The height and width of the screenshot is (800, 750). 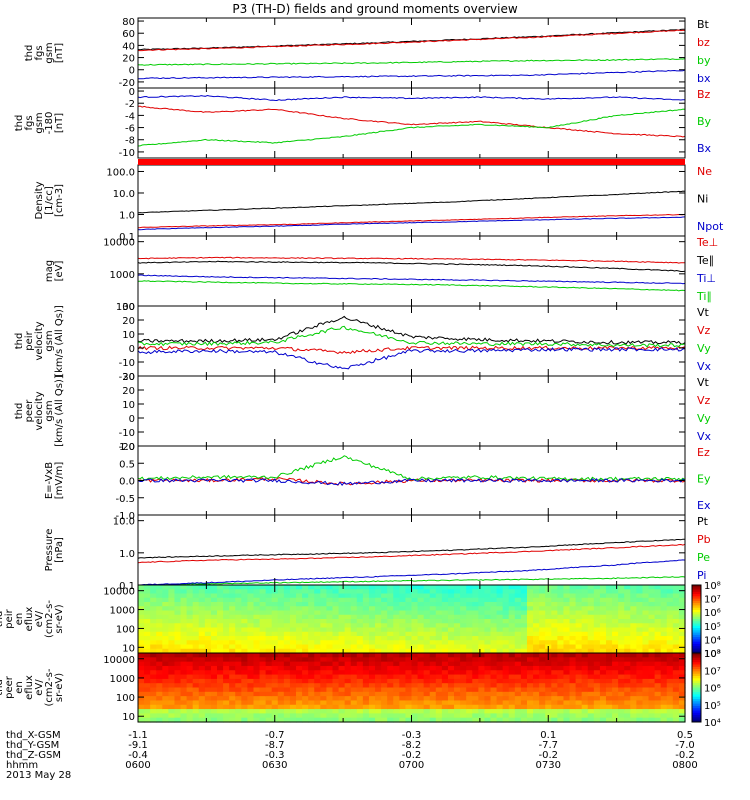 What do you see at coordinates (125, 516) in the screenshot?
I see `y-tick-label: -1.0` at bounding box center [125, 516].